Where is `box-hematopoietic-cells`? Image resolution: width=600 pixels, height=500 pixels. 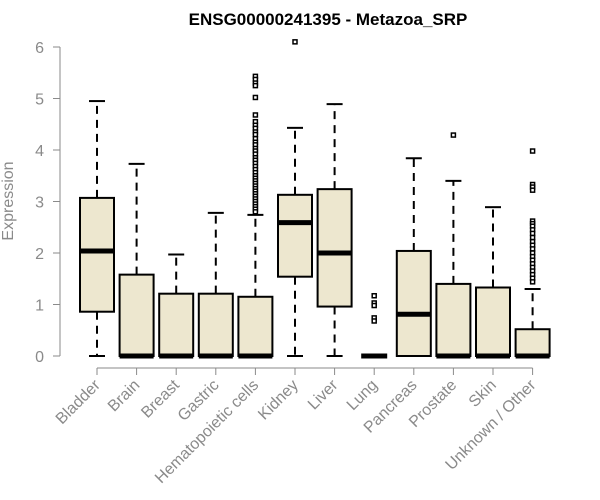
box-hematopoietic-cells is located at coordinates (255, 216).